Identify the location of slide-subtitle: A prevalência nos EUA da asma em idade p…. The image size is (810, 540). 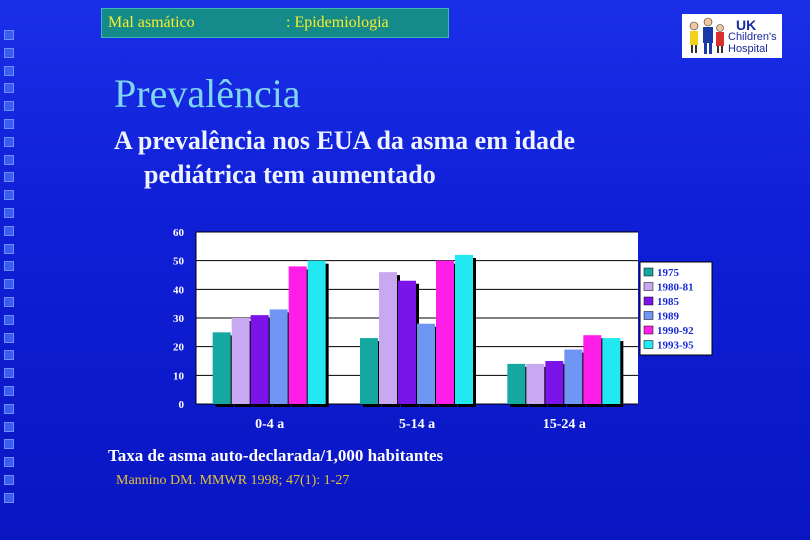
(344, 158).